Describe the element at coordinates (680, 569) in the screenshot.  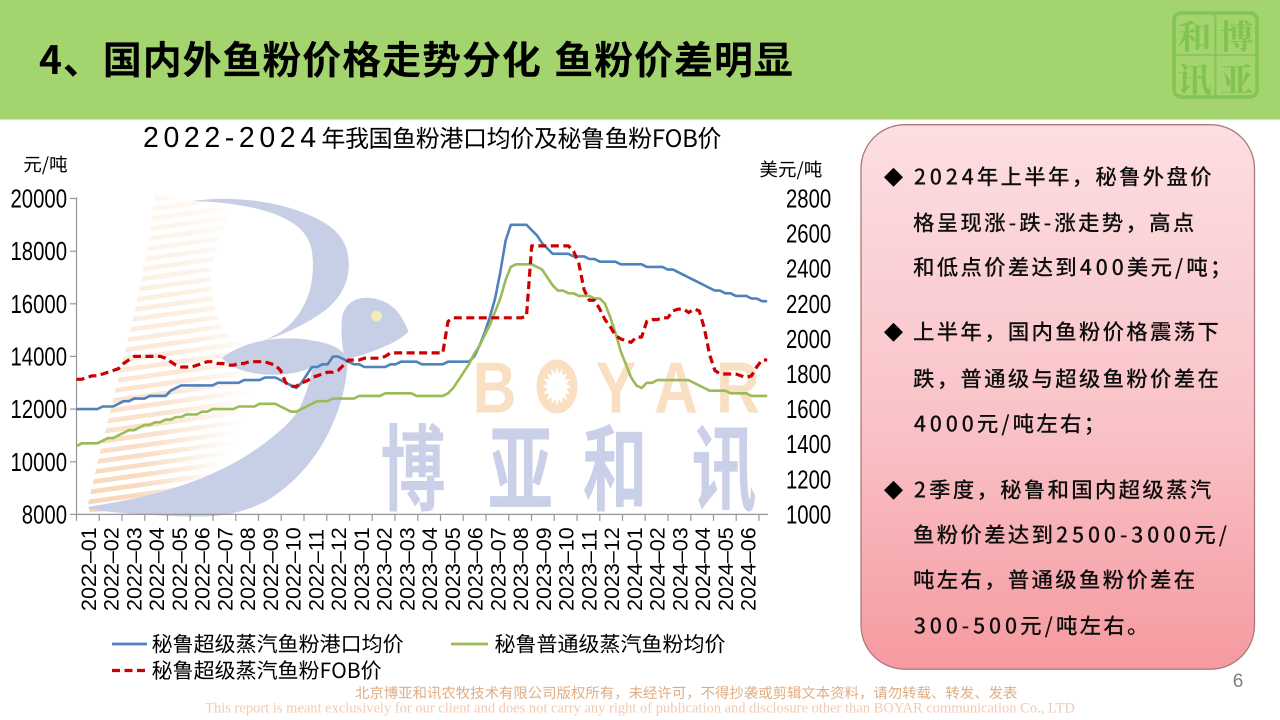
I see `svg-text: 2024–03` at that location.